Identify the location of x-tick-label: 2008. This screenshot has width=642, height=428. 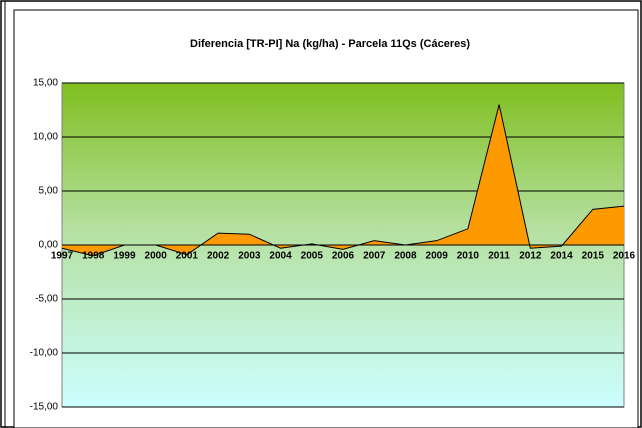
(405, 256).